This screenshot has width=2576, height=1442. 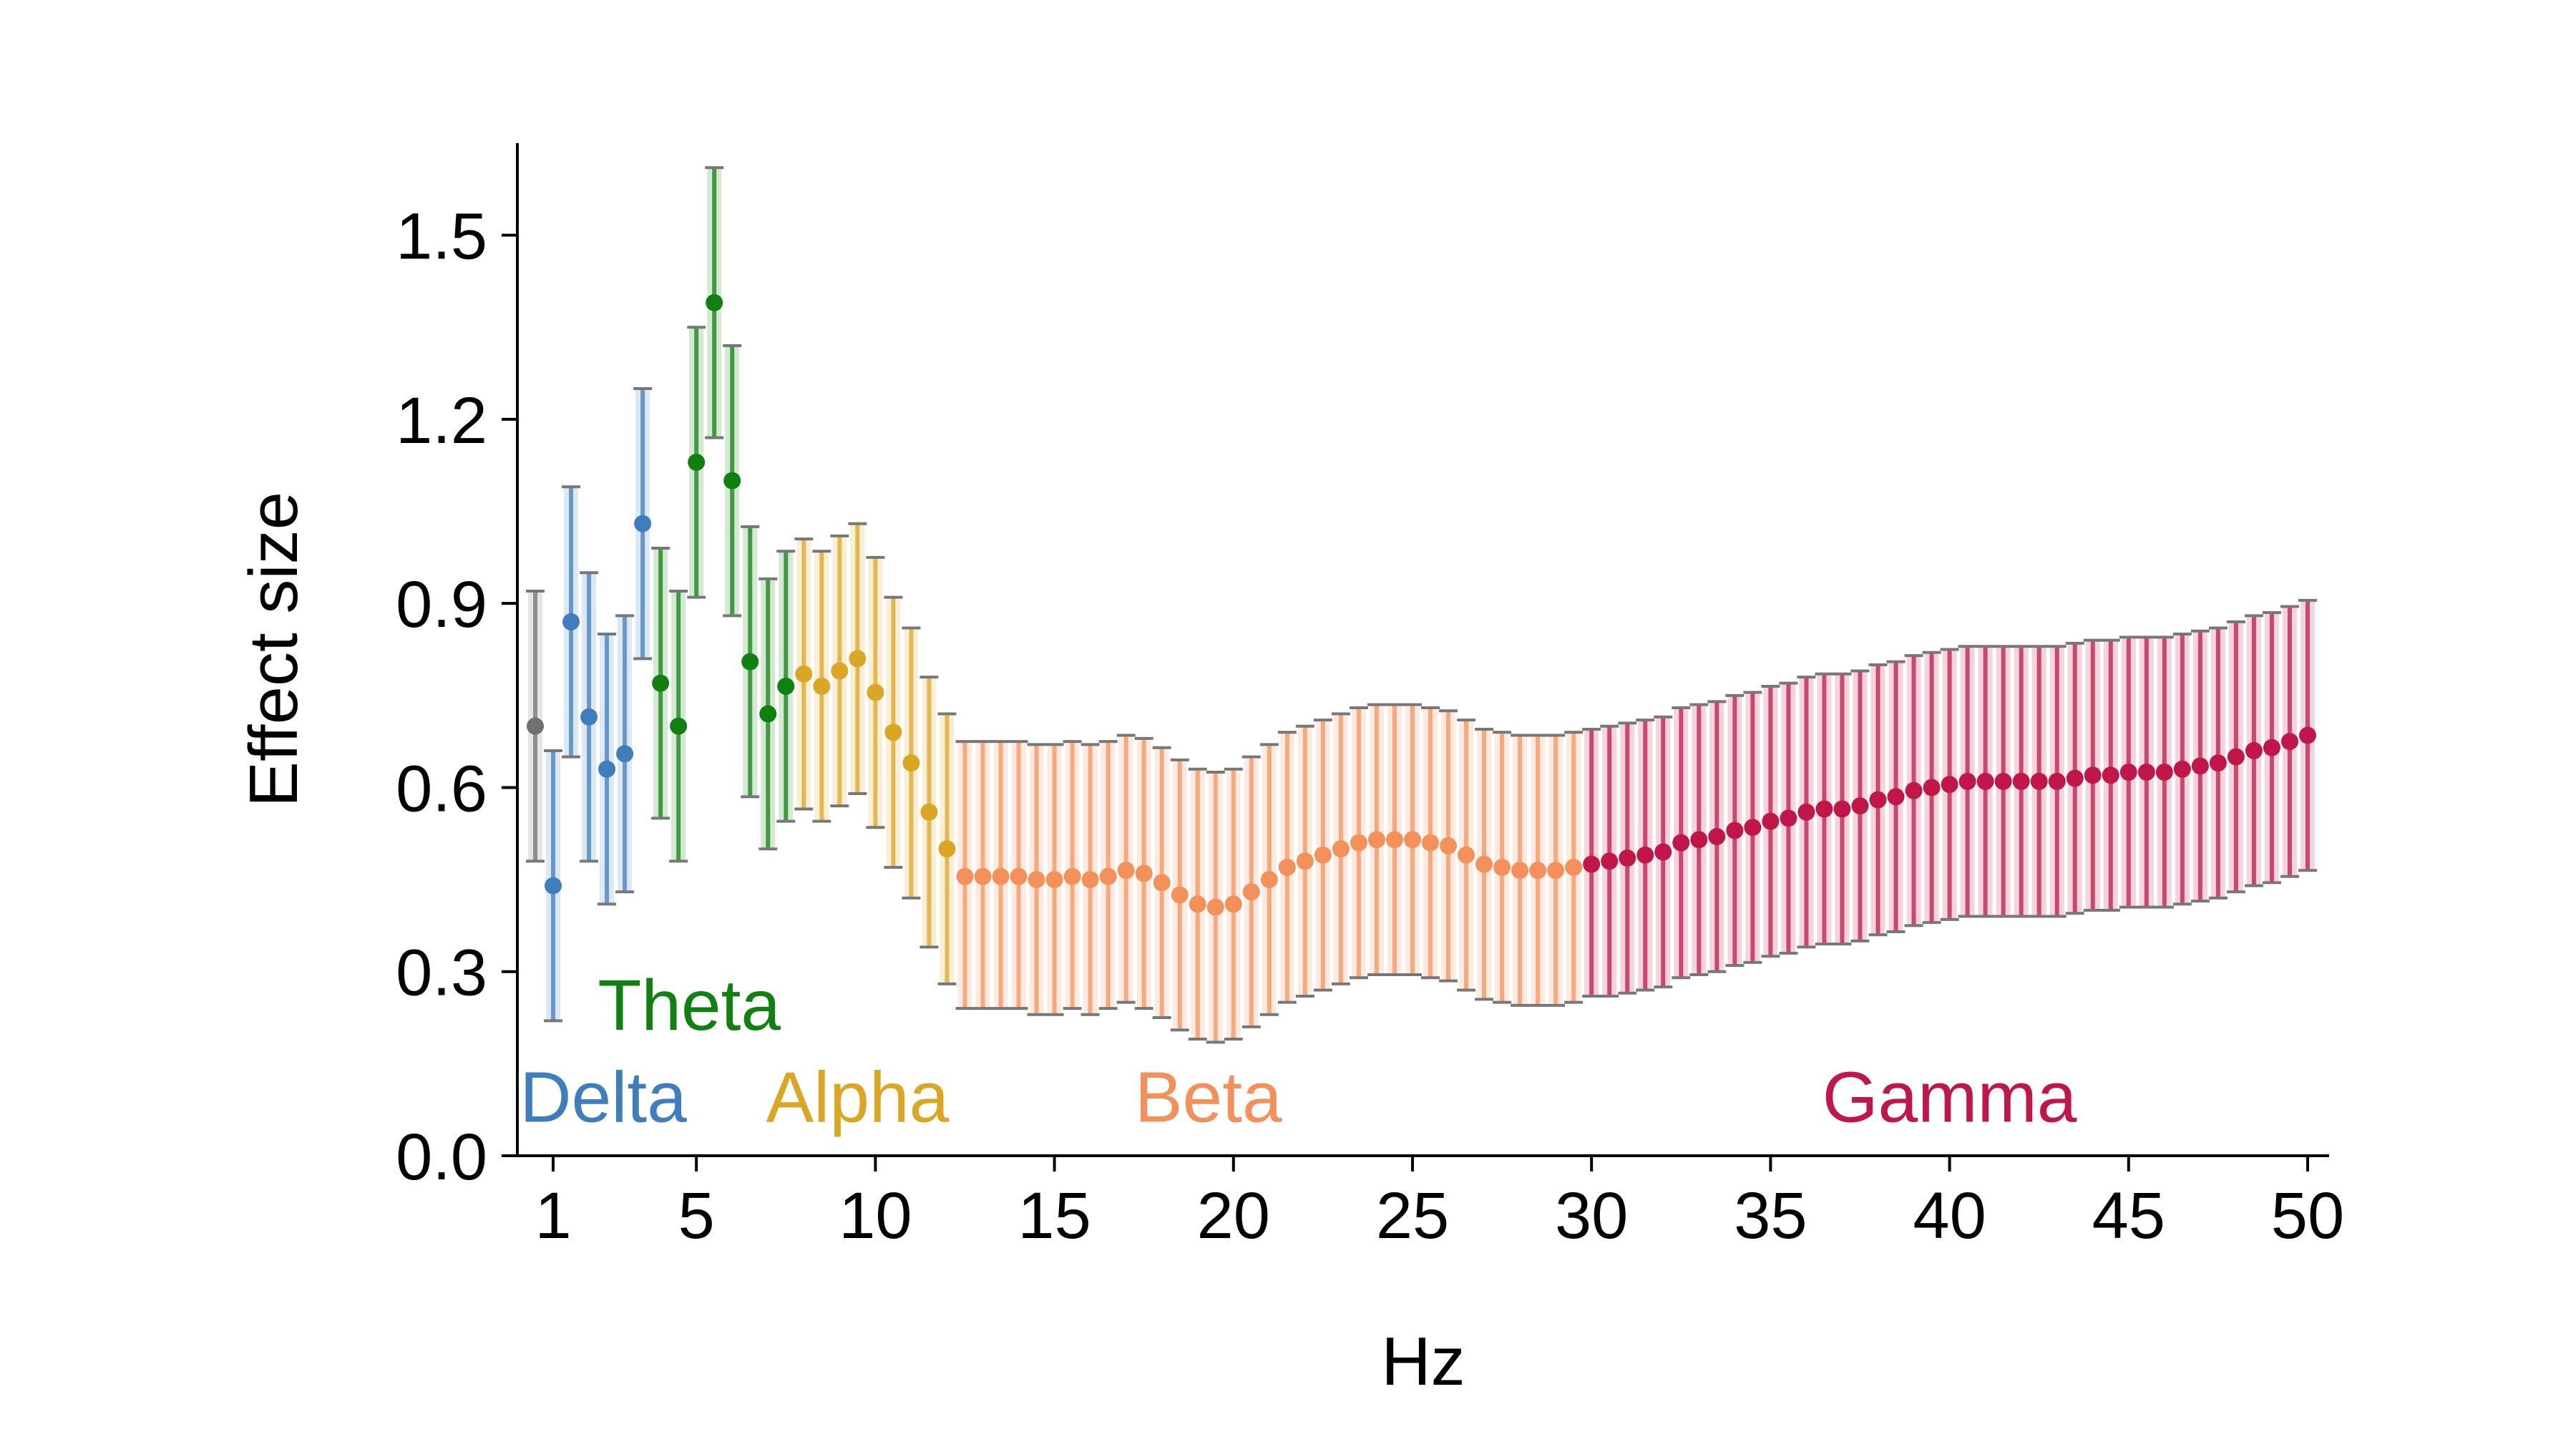 What do you see at coordinates (442, 973) in the screenshot?
I see `y-tick-label: 0.3` at bounding box center [442, 973].